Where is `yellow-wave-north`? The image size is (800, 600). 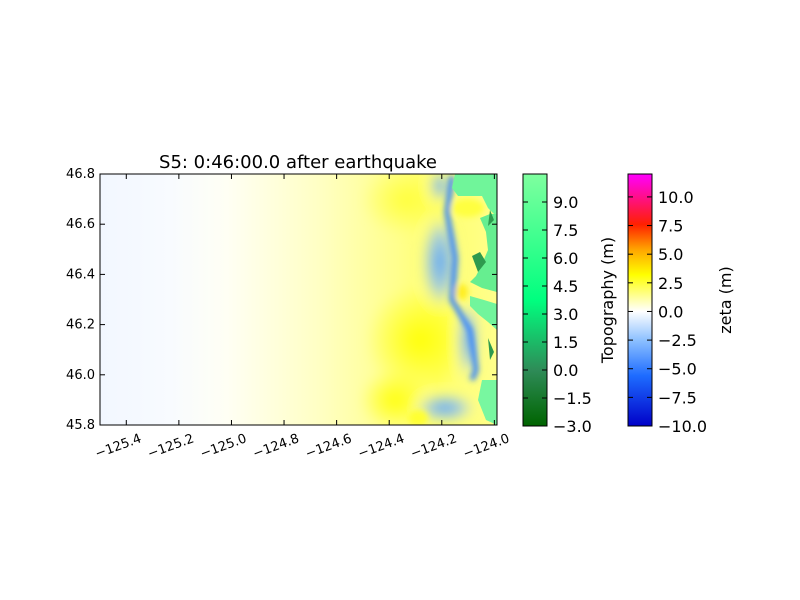
yellow-wave-north is located at coordinates (405, 204).